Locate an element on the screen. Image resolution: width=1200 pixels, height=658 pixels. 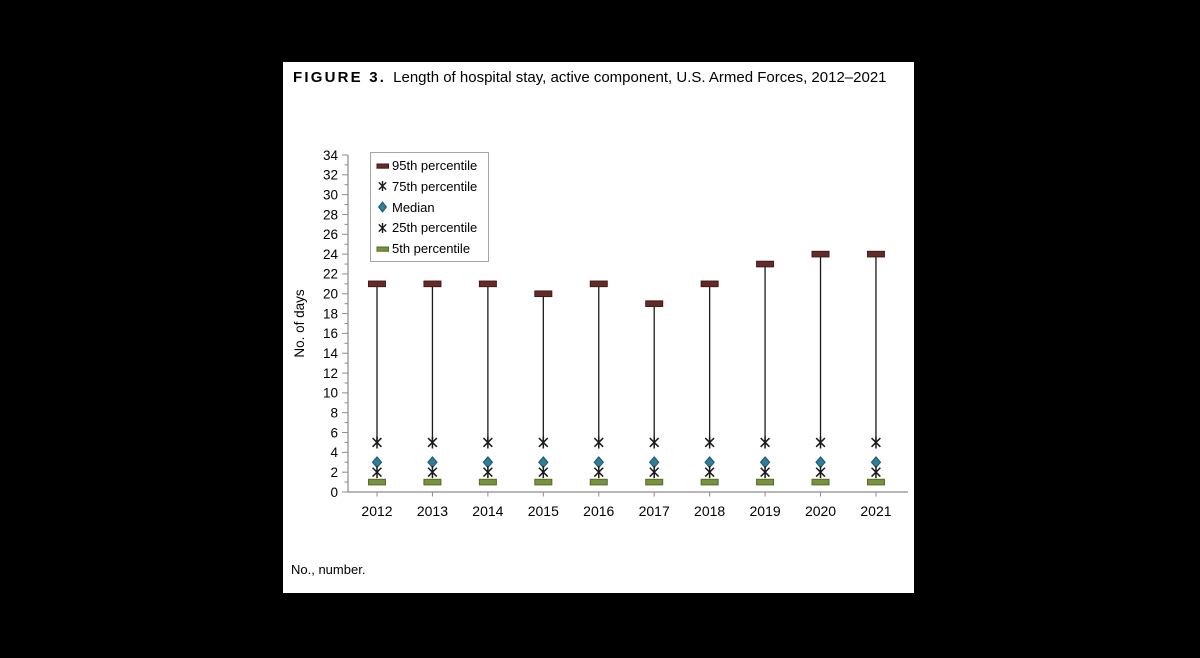
y-axis-tick-label: 14 is located at coordinates (331, 353).